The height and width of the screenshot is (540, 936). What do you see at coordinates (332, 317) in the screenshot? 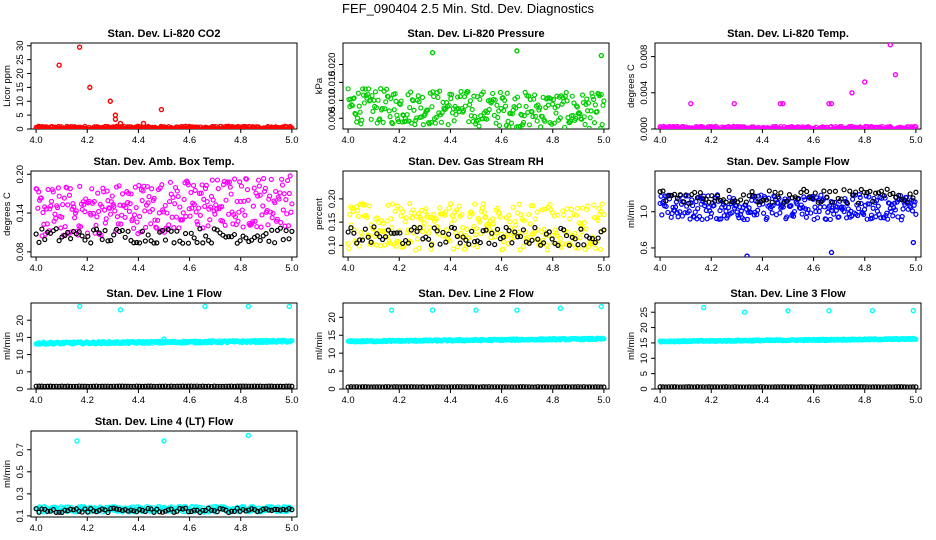
I see `y-tick-label: 20` at bounding box center [332, 317].